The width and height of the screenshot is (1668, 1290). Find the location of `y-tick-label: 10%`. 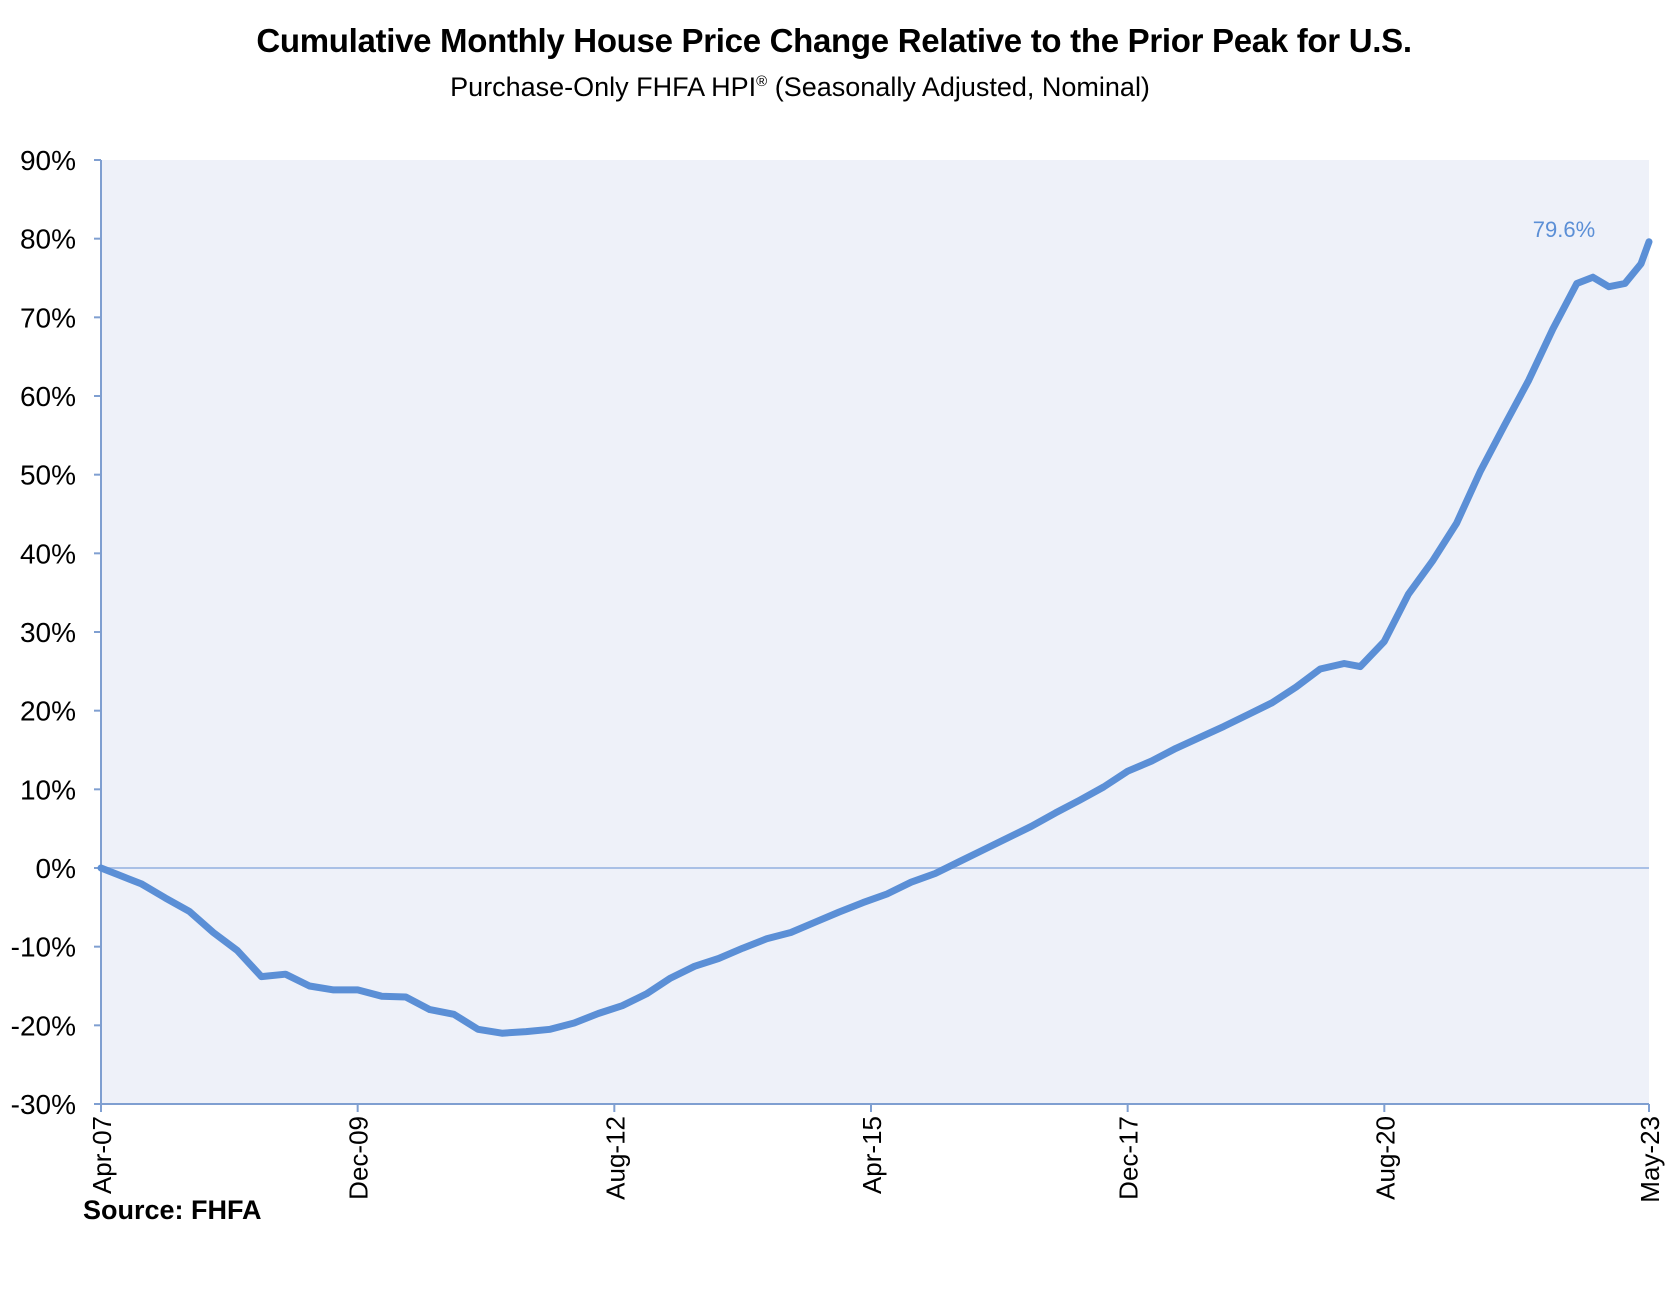

y-tick-label: 10% is located at coordinates (48, 789).